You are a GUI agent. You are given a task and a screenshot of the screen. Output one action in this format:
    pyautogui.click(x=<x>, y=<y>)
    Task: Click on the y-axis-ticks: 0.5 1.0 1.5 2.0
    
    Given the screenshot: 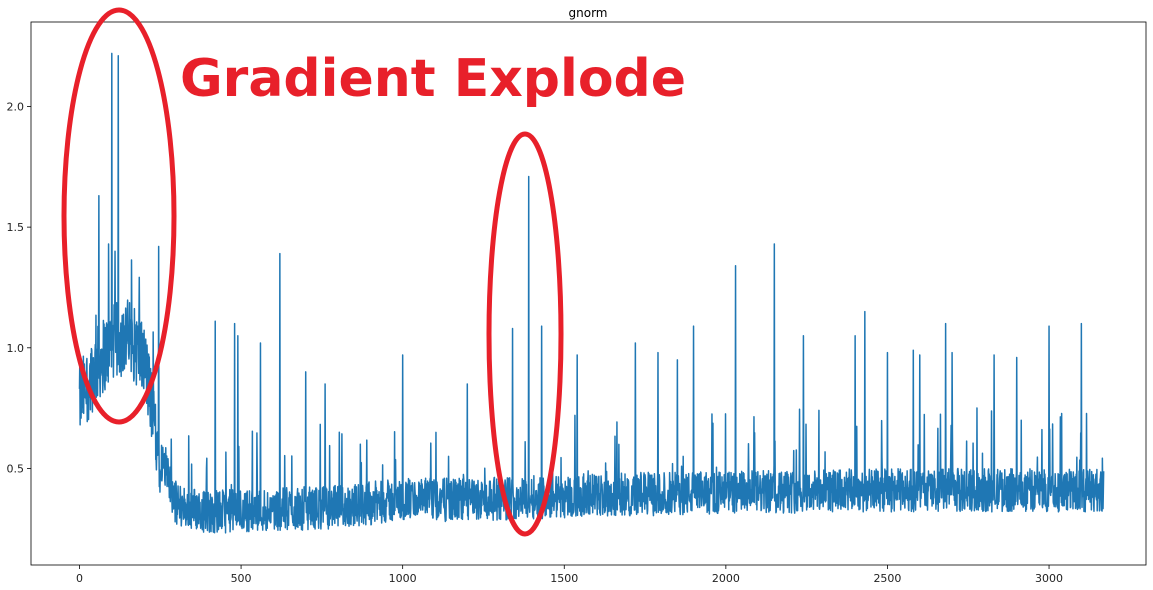 What is the action you would take?
    pyautogui.click(x=19, y=287)
    